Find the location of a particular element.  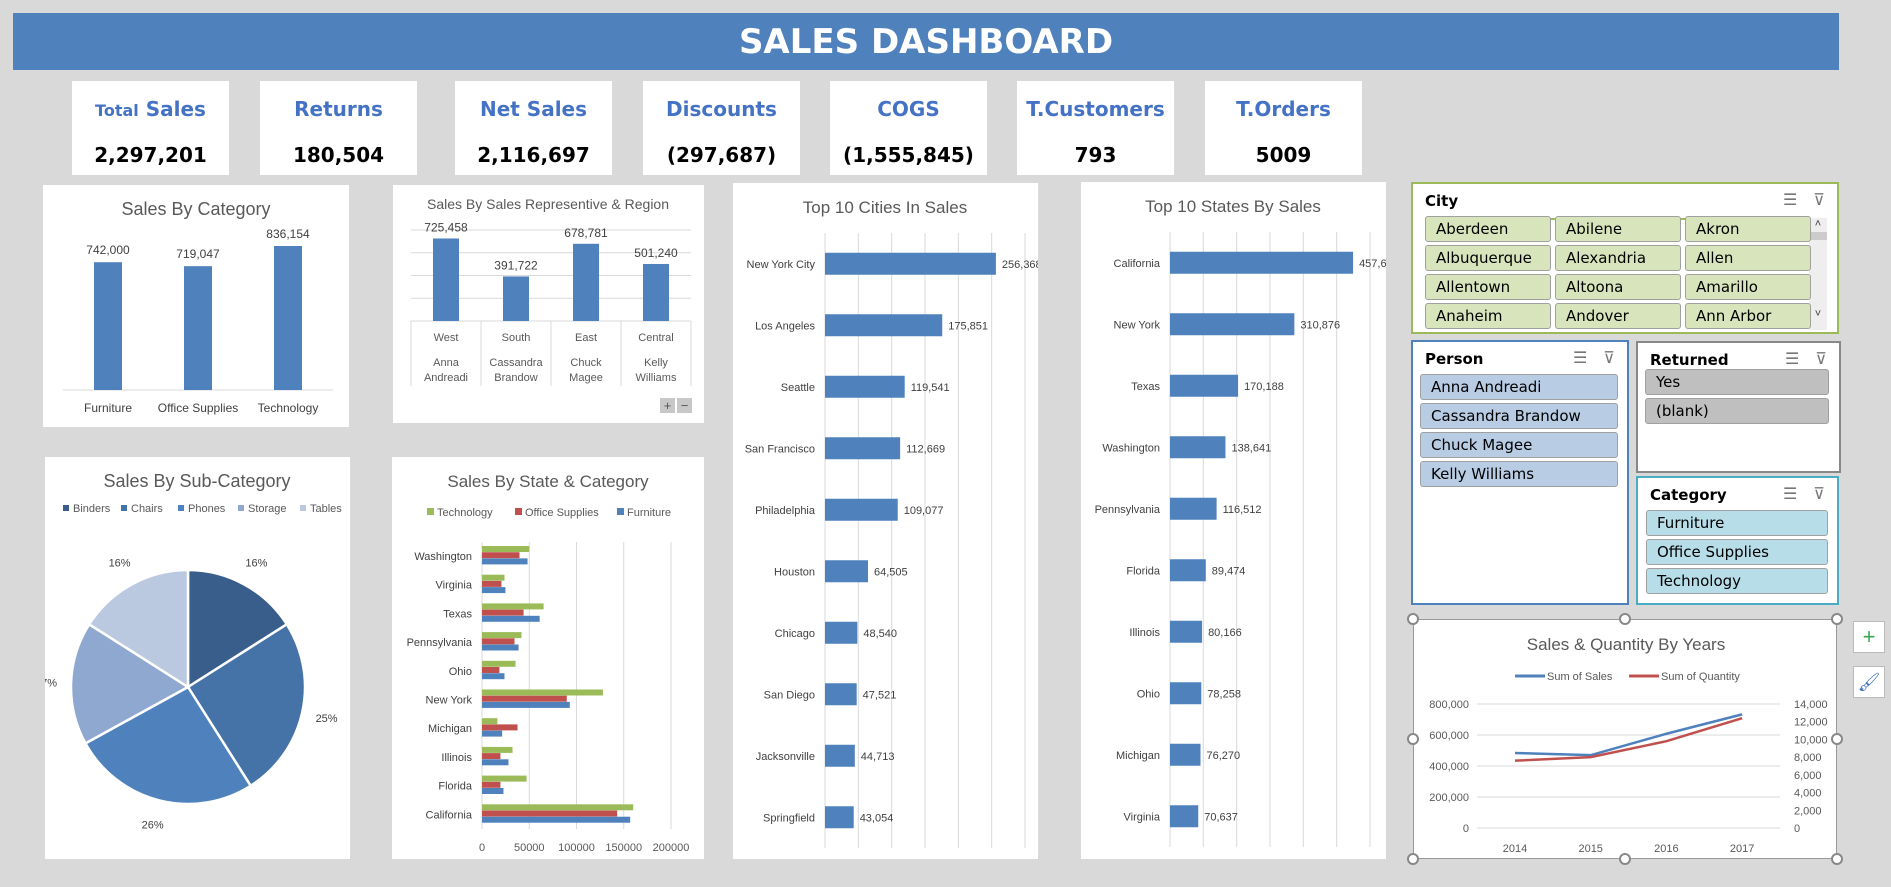

y-tick-label: Florida is located at coordinates (1143, 571).